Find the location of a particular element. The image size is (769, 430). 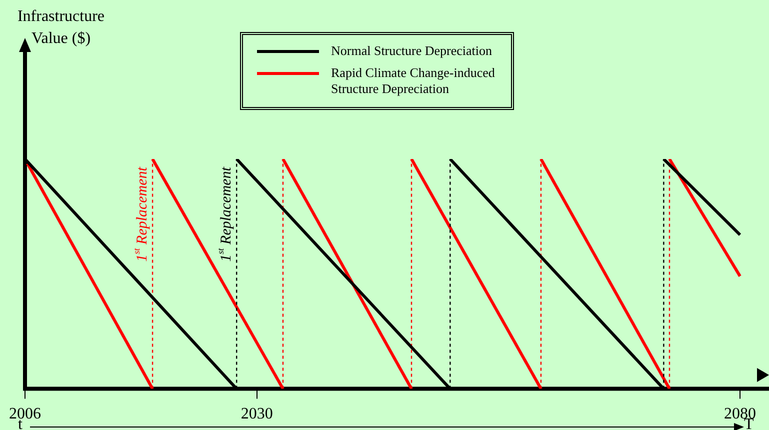

text: Infrastructure Value ($) is located at coordinates (61, 28).